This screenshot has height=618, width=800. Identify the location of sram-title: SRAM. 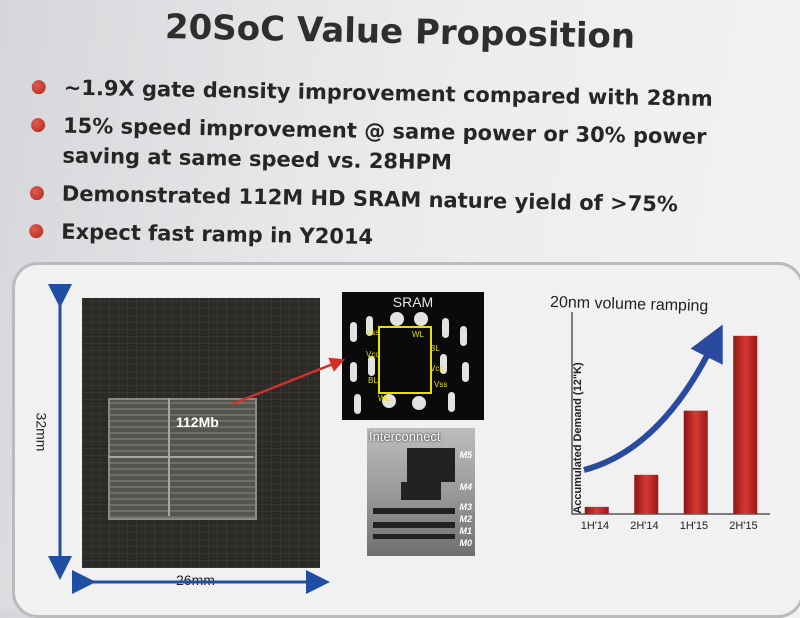
(413, 302).